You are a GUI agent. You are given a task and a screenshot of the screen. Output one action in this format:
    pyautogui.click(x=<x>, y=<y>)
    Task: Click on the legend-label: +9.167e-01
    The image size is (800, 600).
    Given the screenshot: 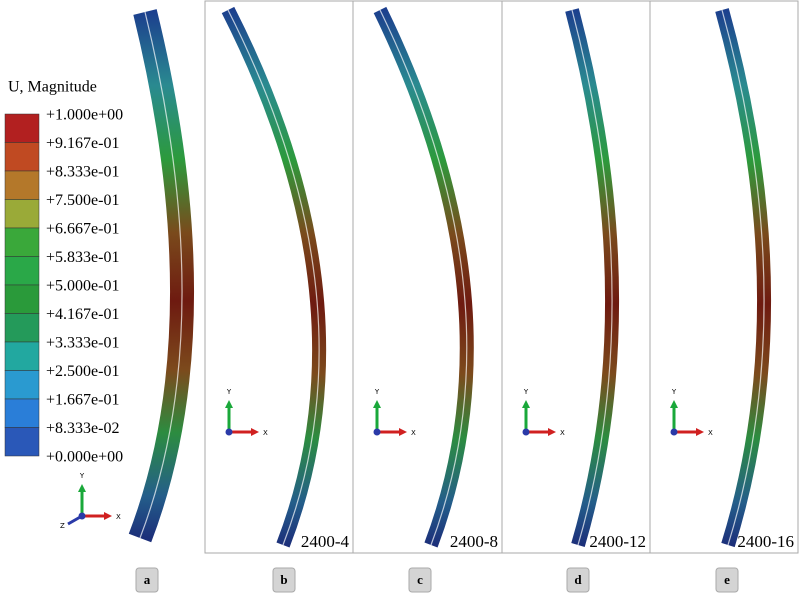 What is the action you would take?
    pyautogui.click(x=82, y=143)
    